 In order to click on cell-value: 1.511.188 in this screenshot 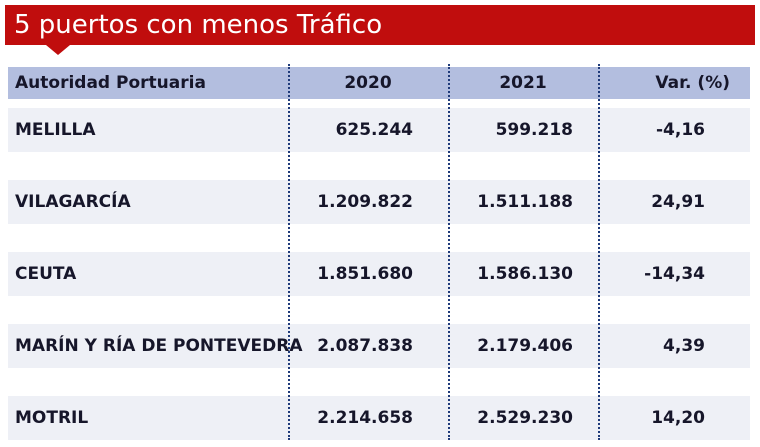, I will do `click(525, 202)`.